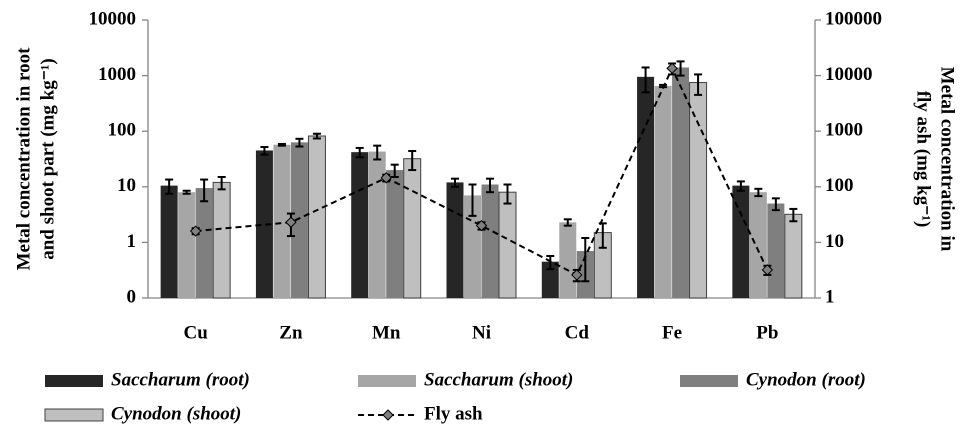  What do you see at coordinates (126, 185) in the screenshot?
I see `y-tick-label: 10` at bounding box center [126, 185].